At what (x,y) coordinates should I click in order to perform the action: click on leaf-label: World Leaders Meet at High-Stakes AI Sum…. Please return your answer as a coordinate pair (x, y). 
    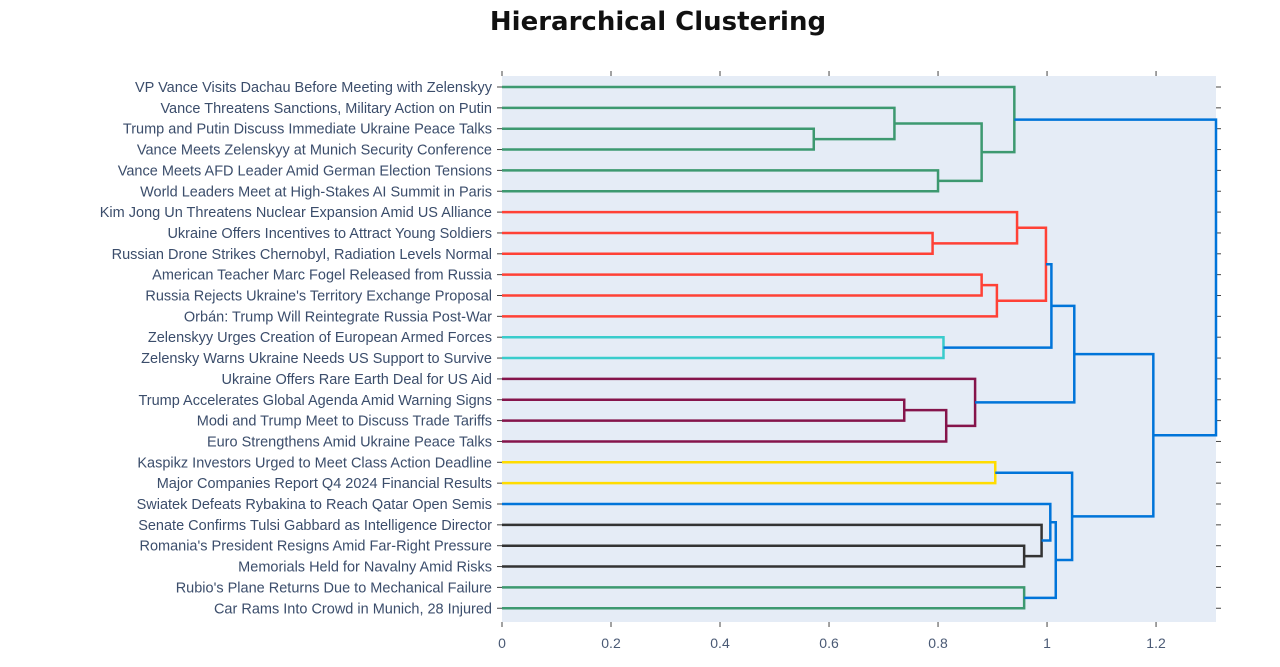
    Looking at the image, I should click on (316, 192).